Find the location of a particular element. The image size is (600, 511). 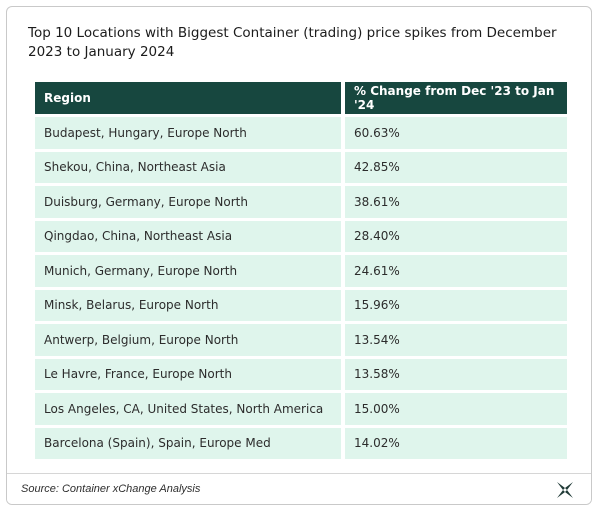

change-cell: 13.54% is located at coordinates (456, 340).